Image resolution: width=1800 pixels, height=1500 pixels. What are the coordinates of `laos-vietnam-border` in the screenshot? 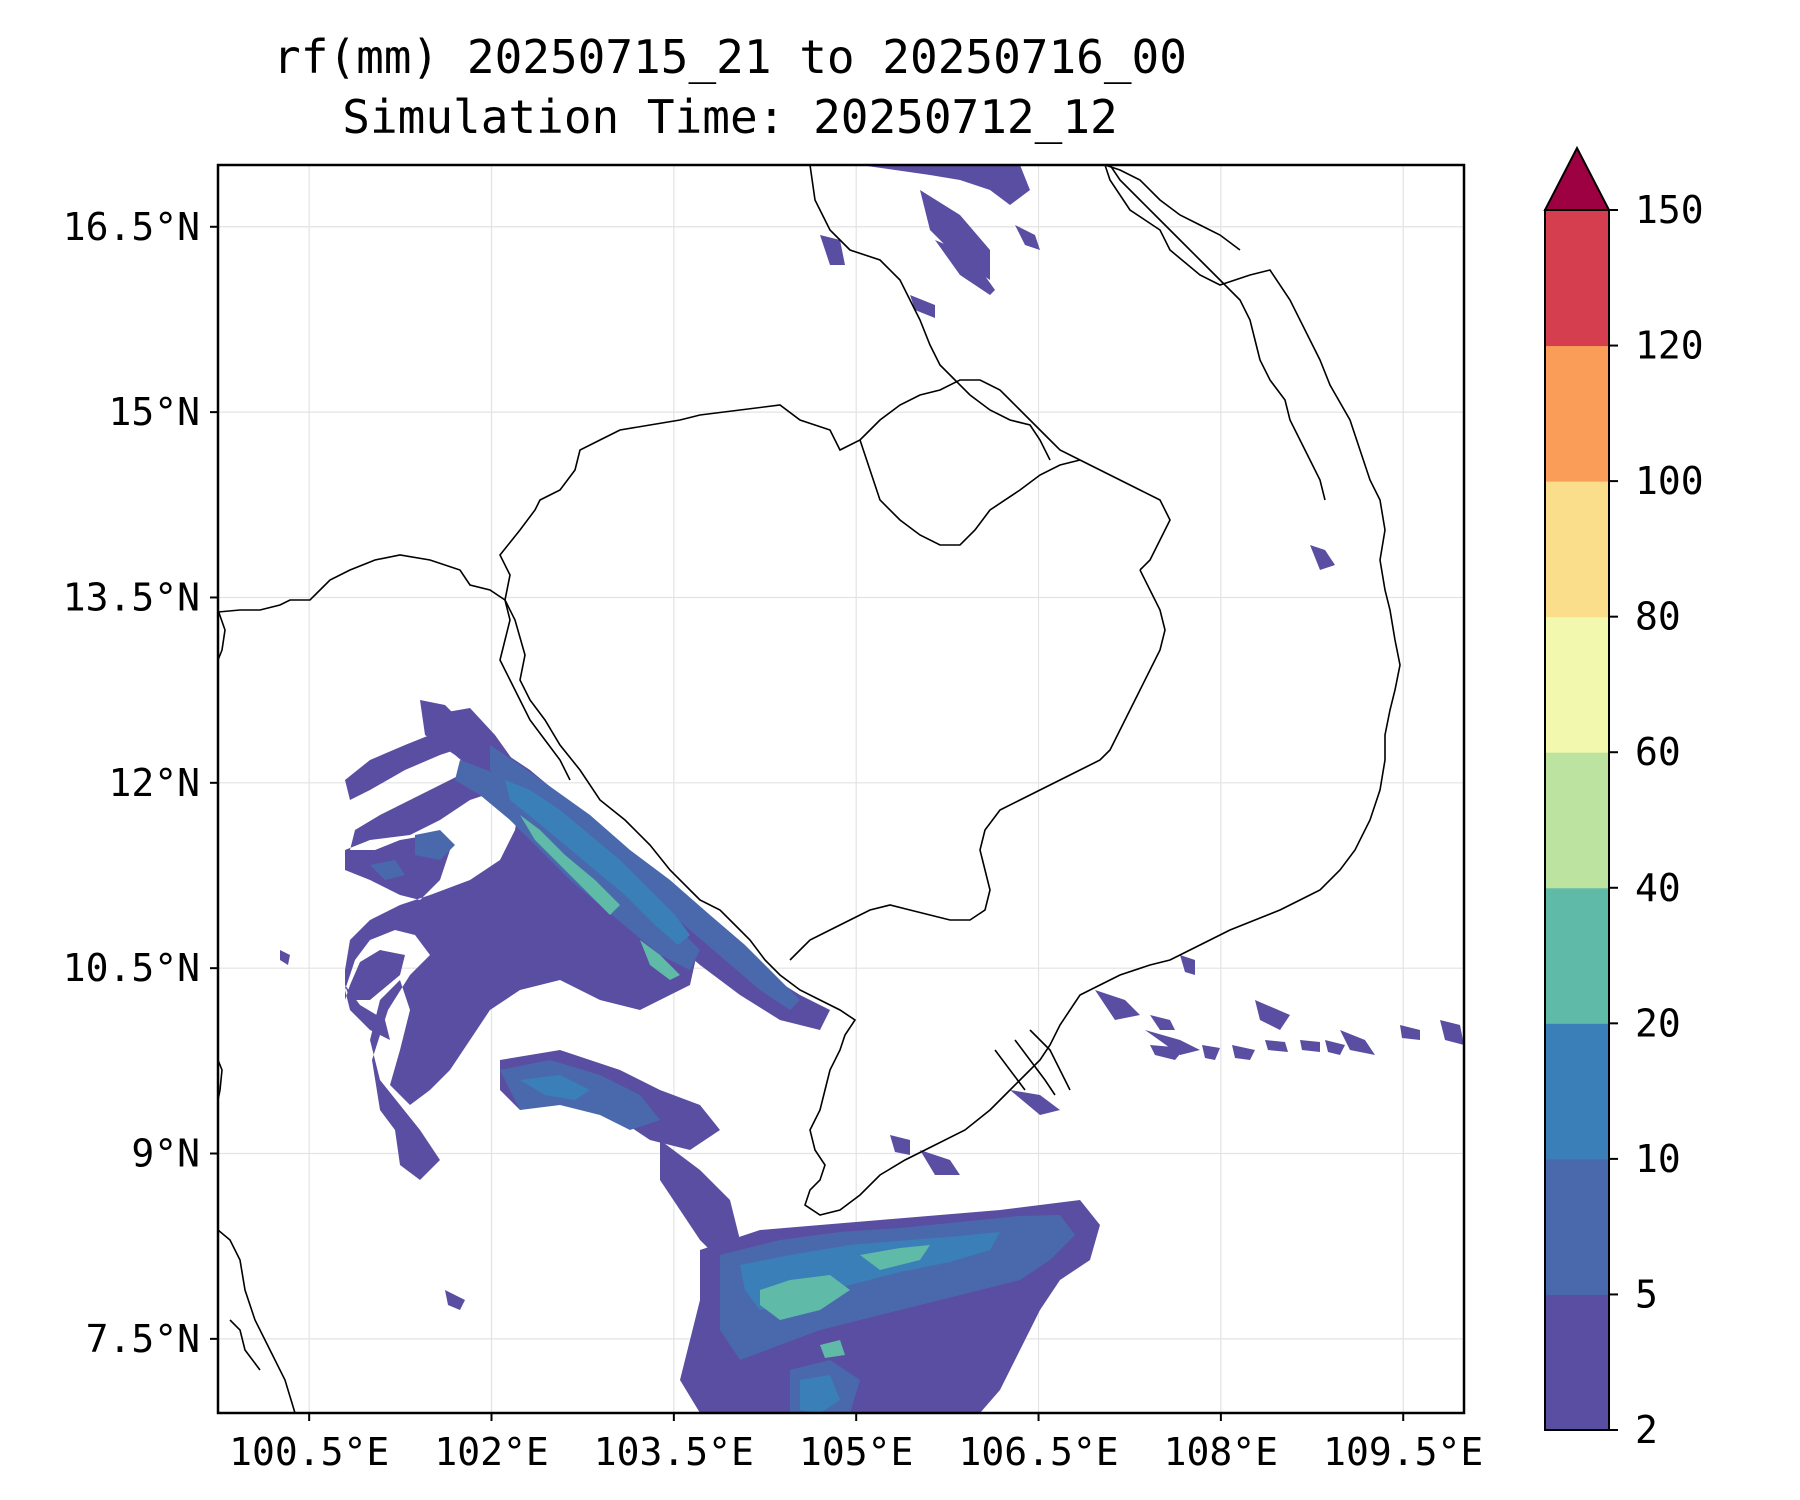 It's located at (1217, 333).